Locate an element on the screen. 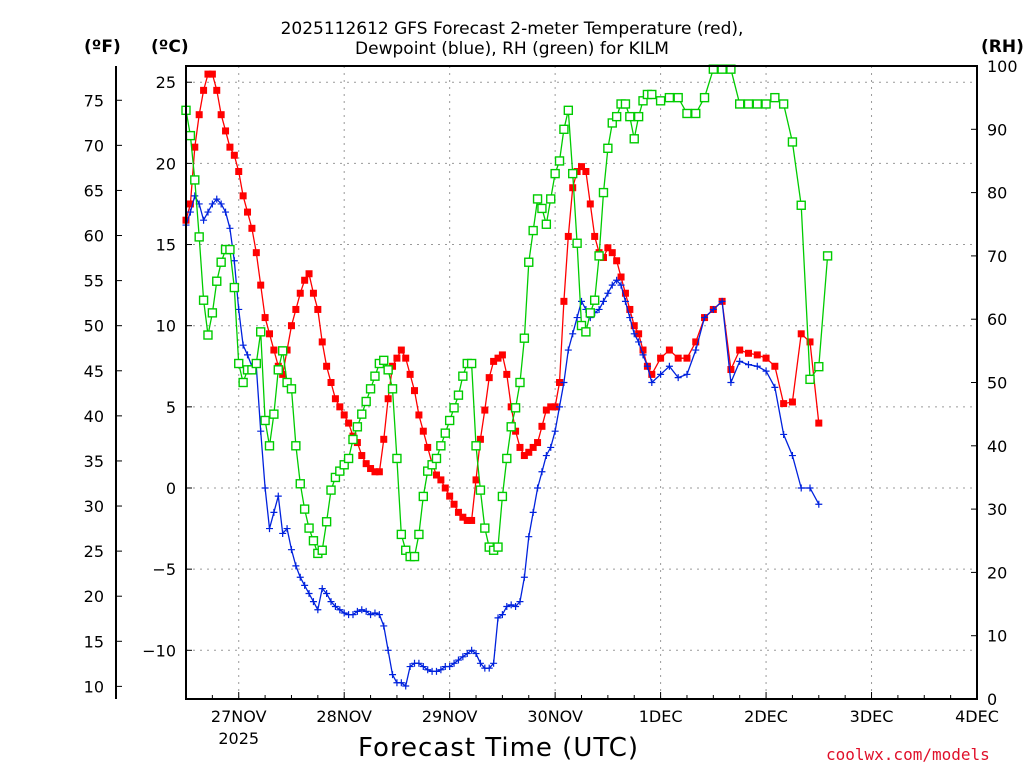 This screenshot has height=768, width=1024. x-tick-sublabel: 2025 is located at coordinates (238, 738).